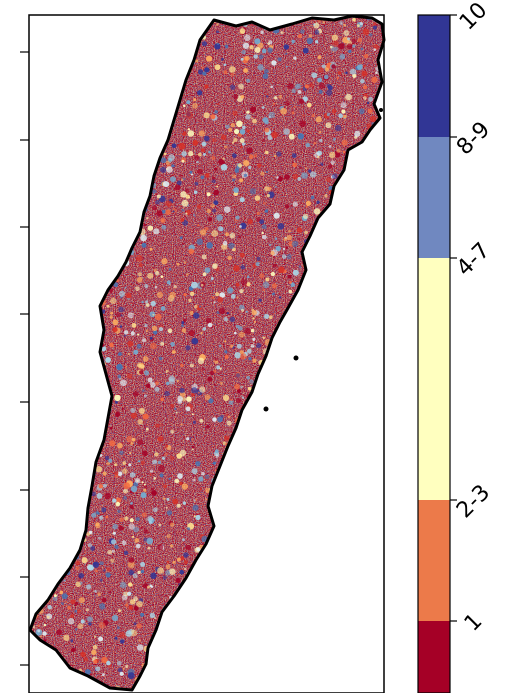 The height and width of the screenshot is (693, 532). I want to click on colorbar-label: 1, so click(474, 623).